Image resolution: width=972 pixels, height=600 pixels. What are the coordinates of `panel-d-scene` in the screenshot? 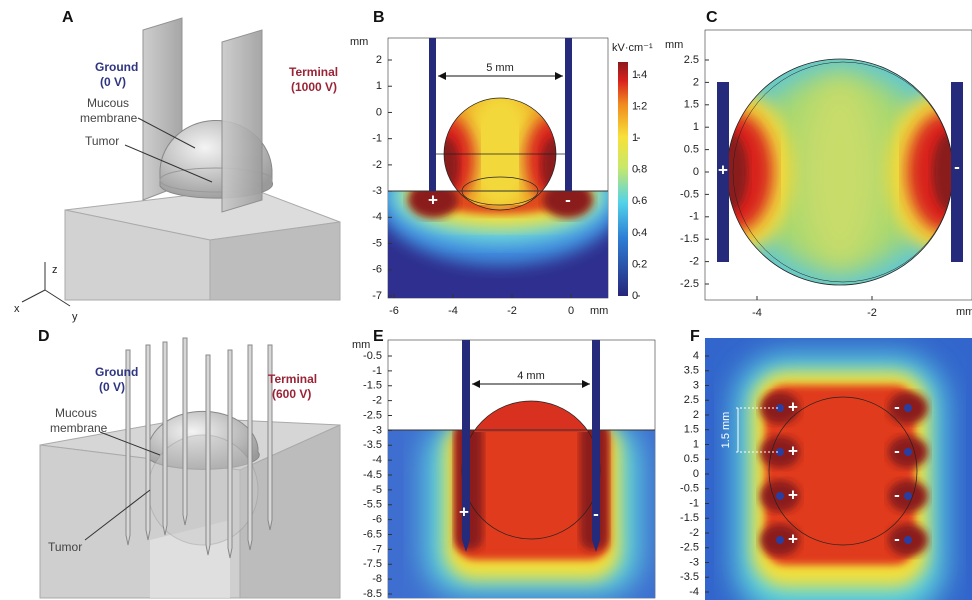 It's located at (190, 468).